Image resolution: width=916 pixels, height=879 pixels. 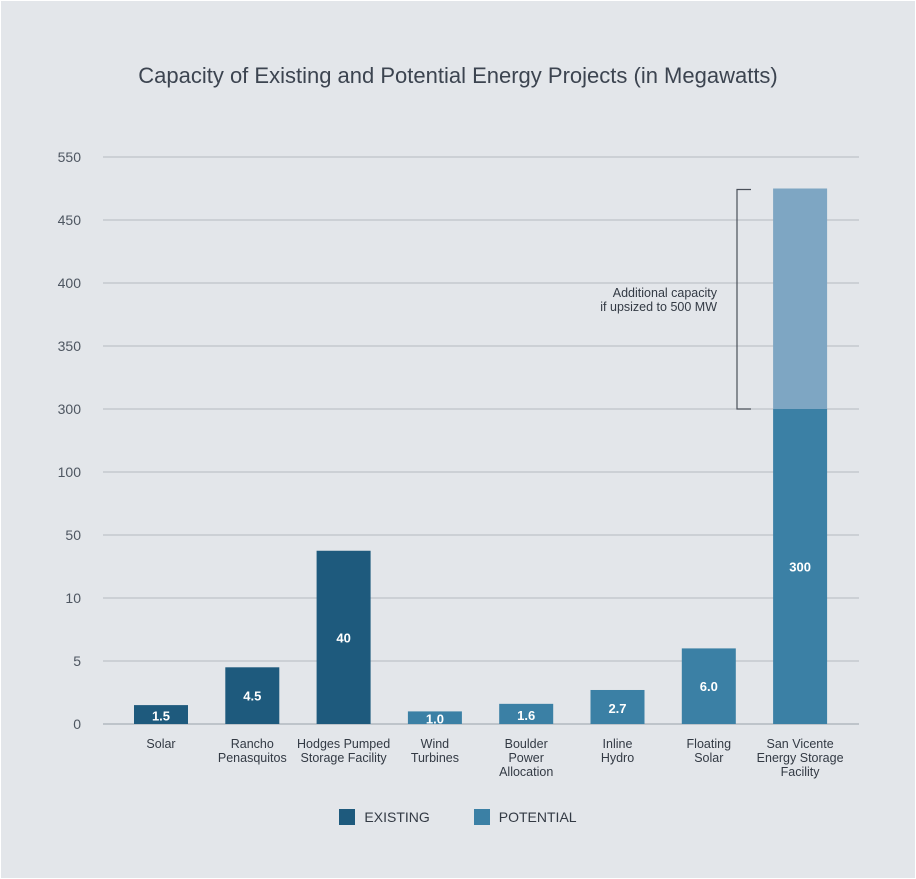 What do you see at coordinates (618, 744) in the screenshot?
I see `x-category-label-line: Inline` at bounding box center [618, 744].